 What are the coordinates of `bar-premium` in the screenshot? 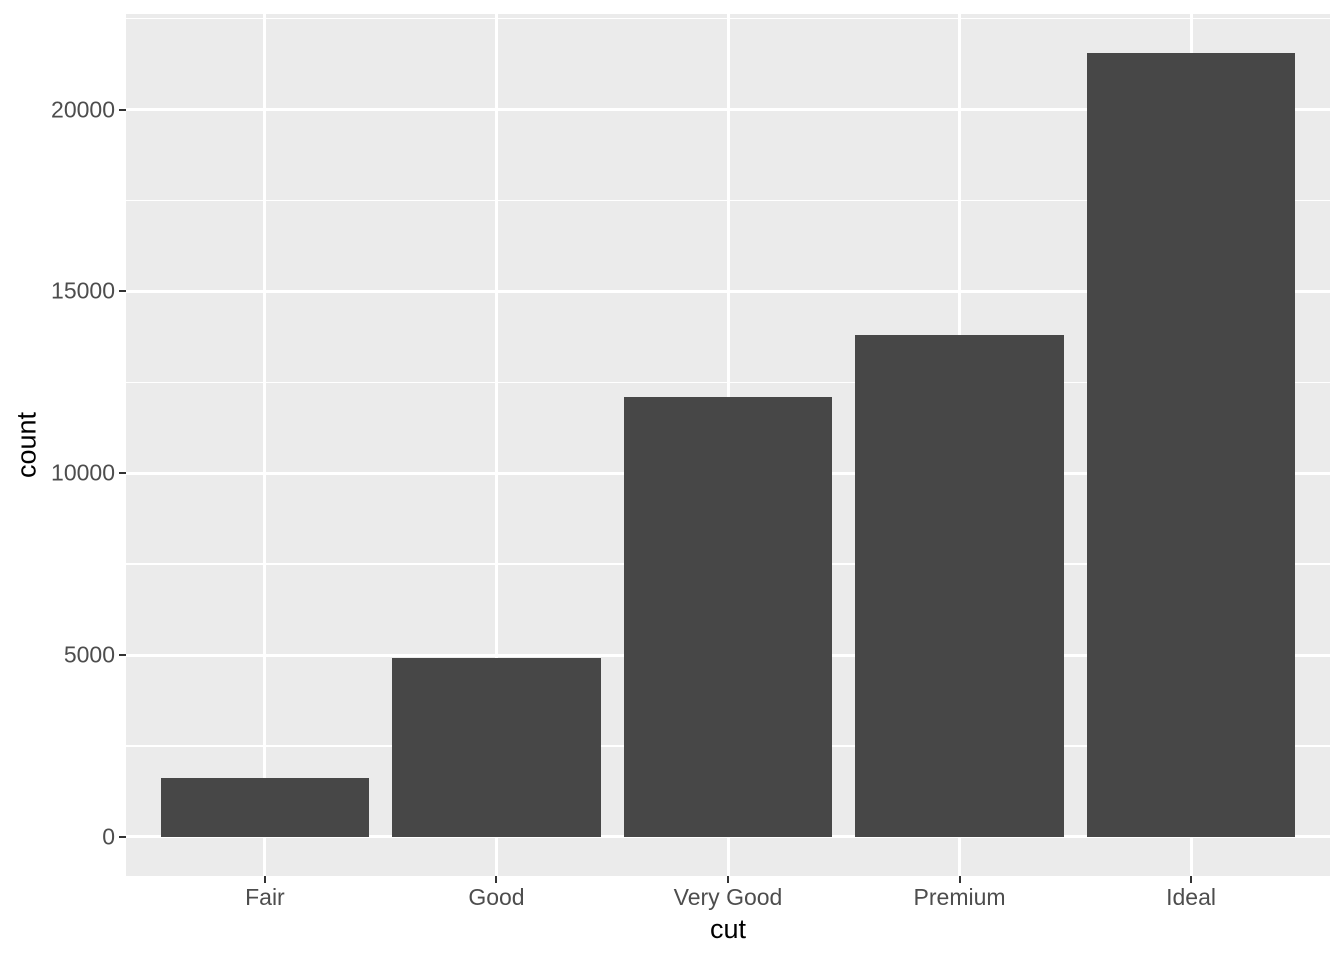 It's located at (959, 586).